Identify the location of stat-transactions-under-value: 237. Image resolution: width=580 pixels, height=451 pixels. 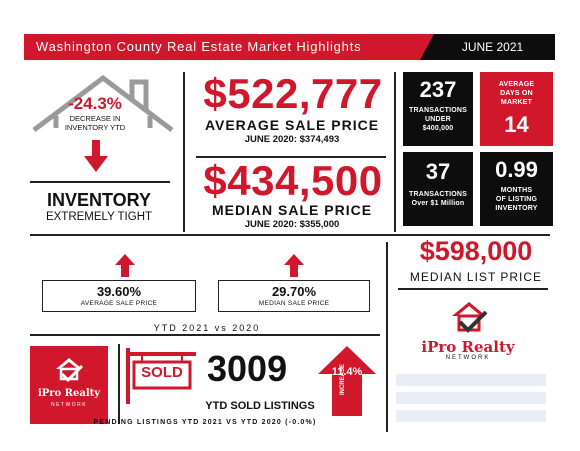
(438, 89).